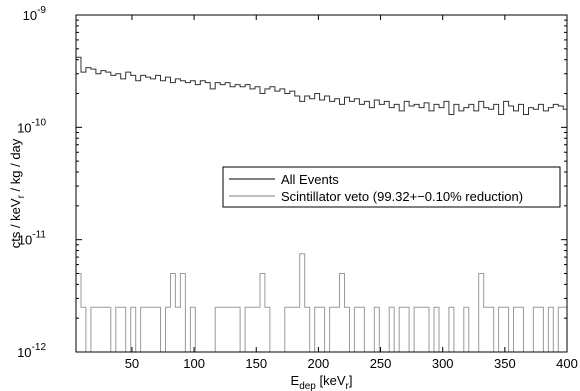  What do you see at coordinates (351, 380) in the screenshot?
I see `x-axis-label-unit-close: ]` at bounding box center [351, 380].